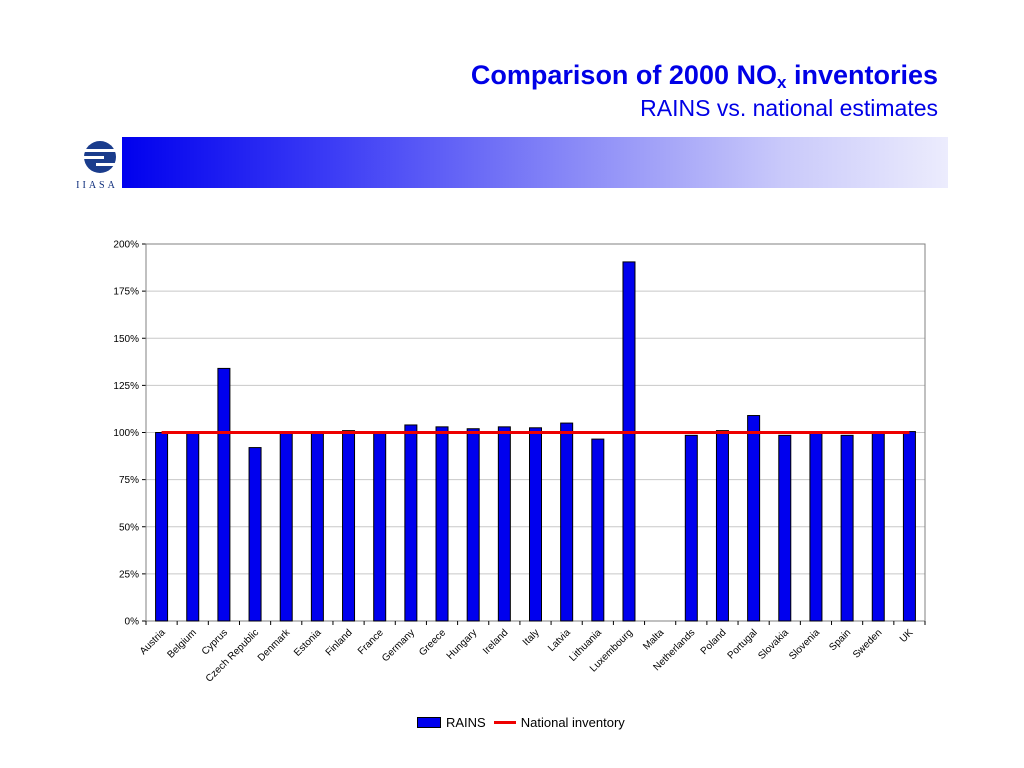 The image size is (1024, 768). What do you see at coordinates (153, 642) in the screenshot?
I see `x-tick-label: Austria` at bounding box center [153, 642].